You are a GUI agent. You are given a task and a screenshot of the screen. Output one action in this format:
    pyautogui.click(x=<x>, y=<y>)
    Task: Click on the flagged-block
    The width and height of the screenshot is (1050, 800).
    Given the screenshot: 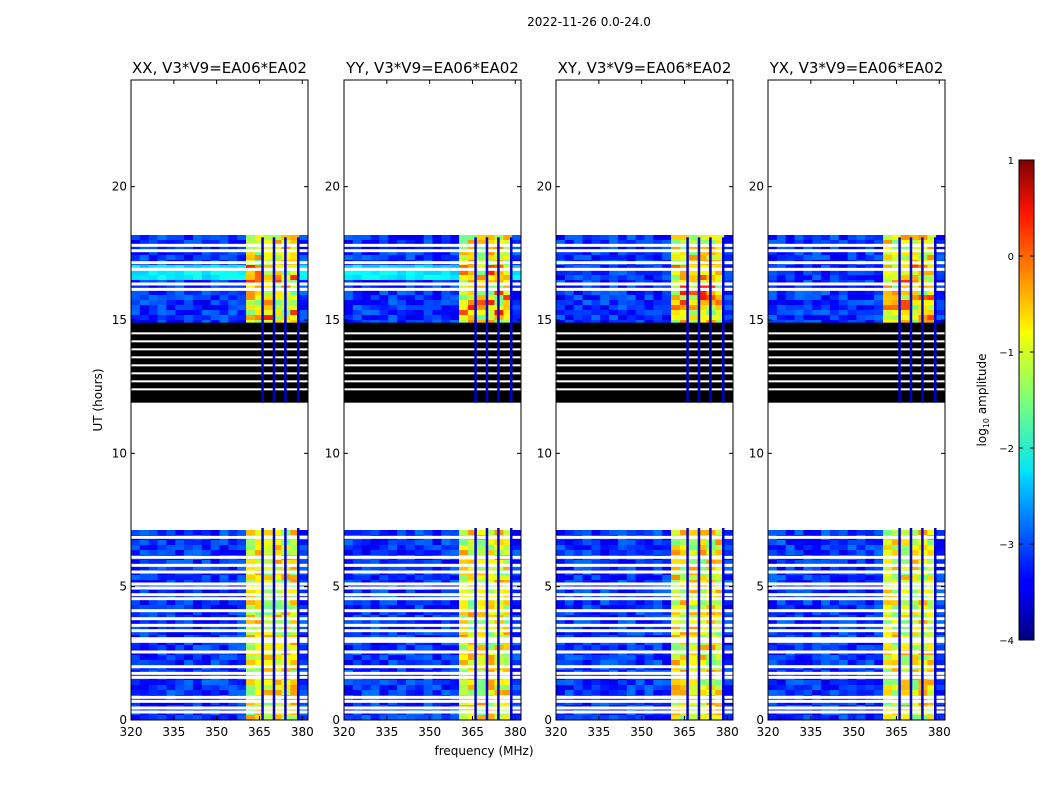 What is the action you would take?
    pyautogui.click(x=432, y=362)
    